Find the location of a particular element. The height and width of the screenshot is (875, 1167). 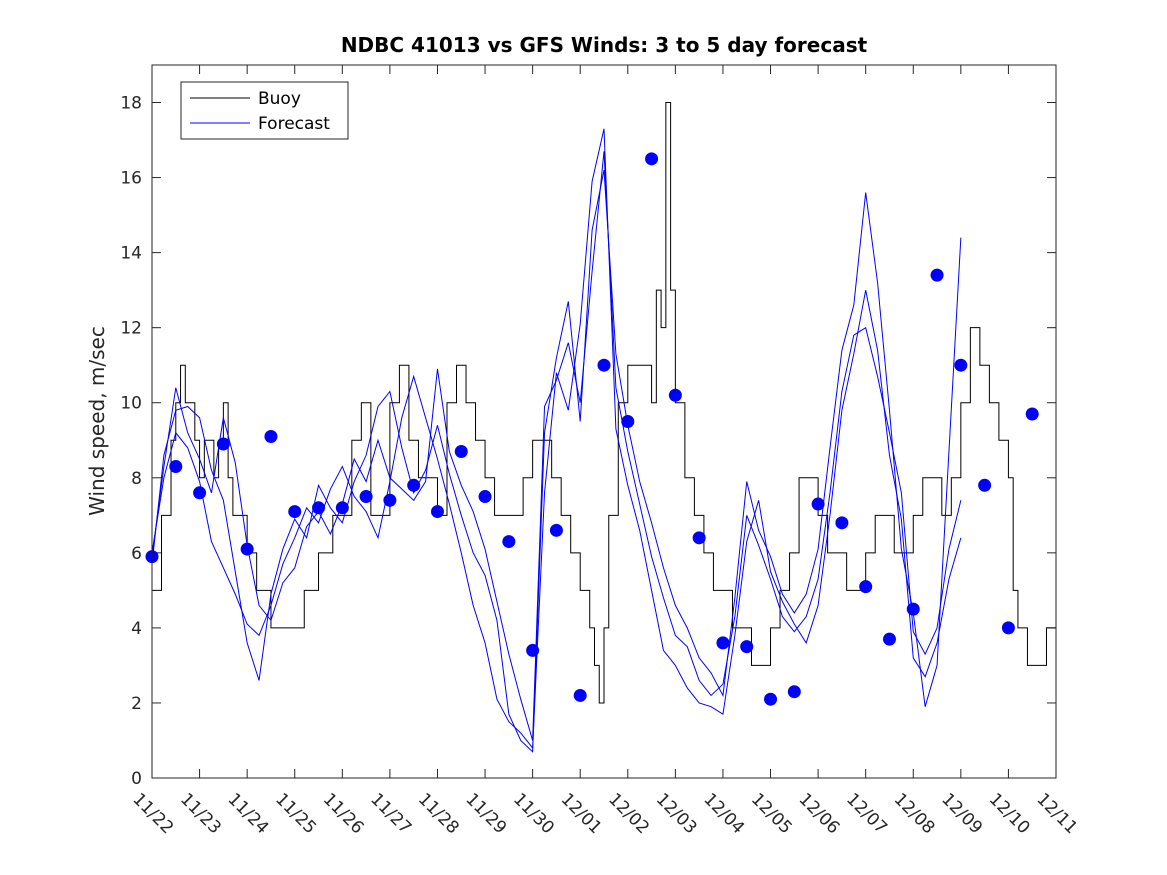

y-tick-label: 8 is located at coordinates (136, 479).